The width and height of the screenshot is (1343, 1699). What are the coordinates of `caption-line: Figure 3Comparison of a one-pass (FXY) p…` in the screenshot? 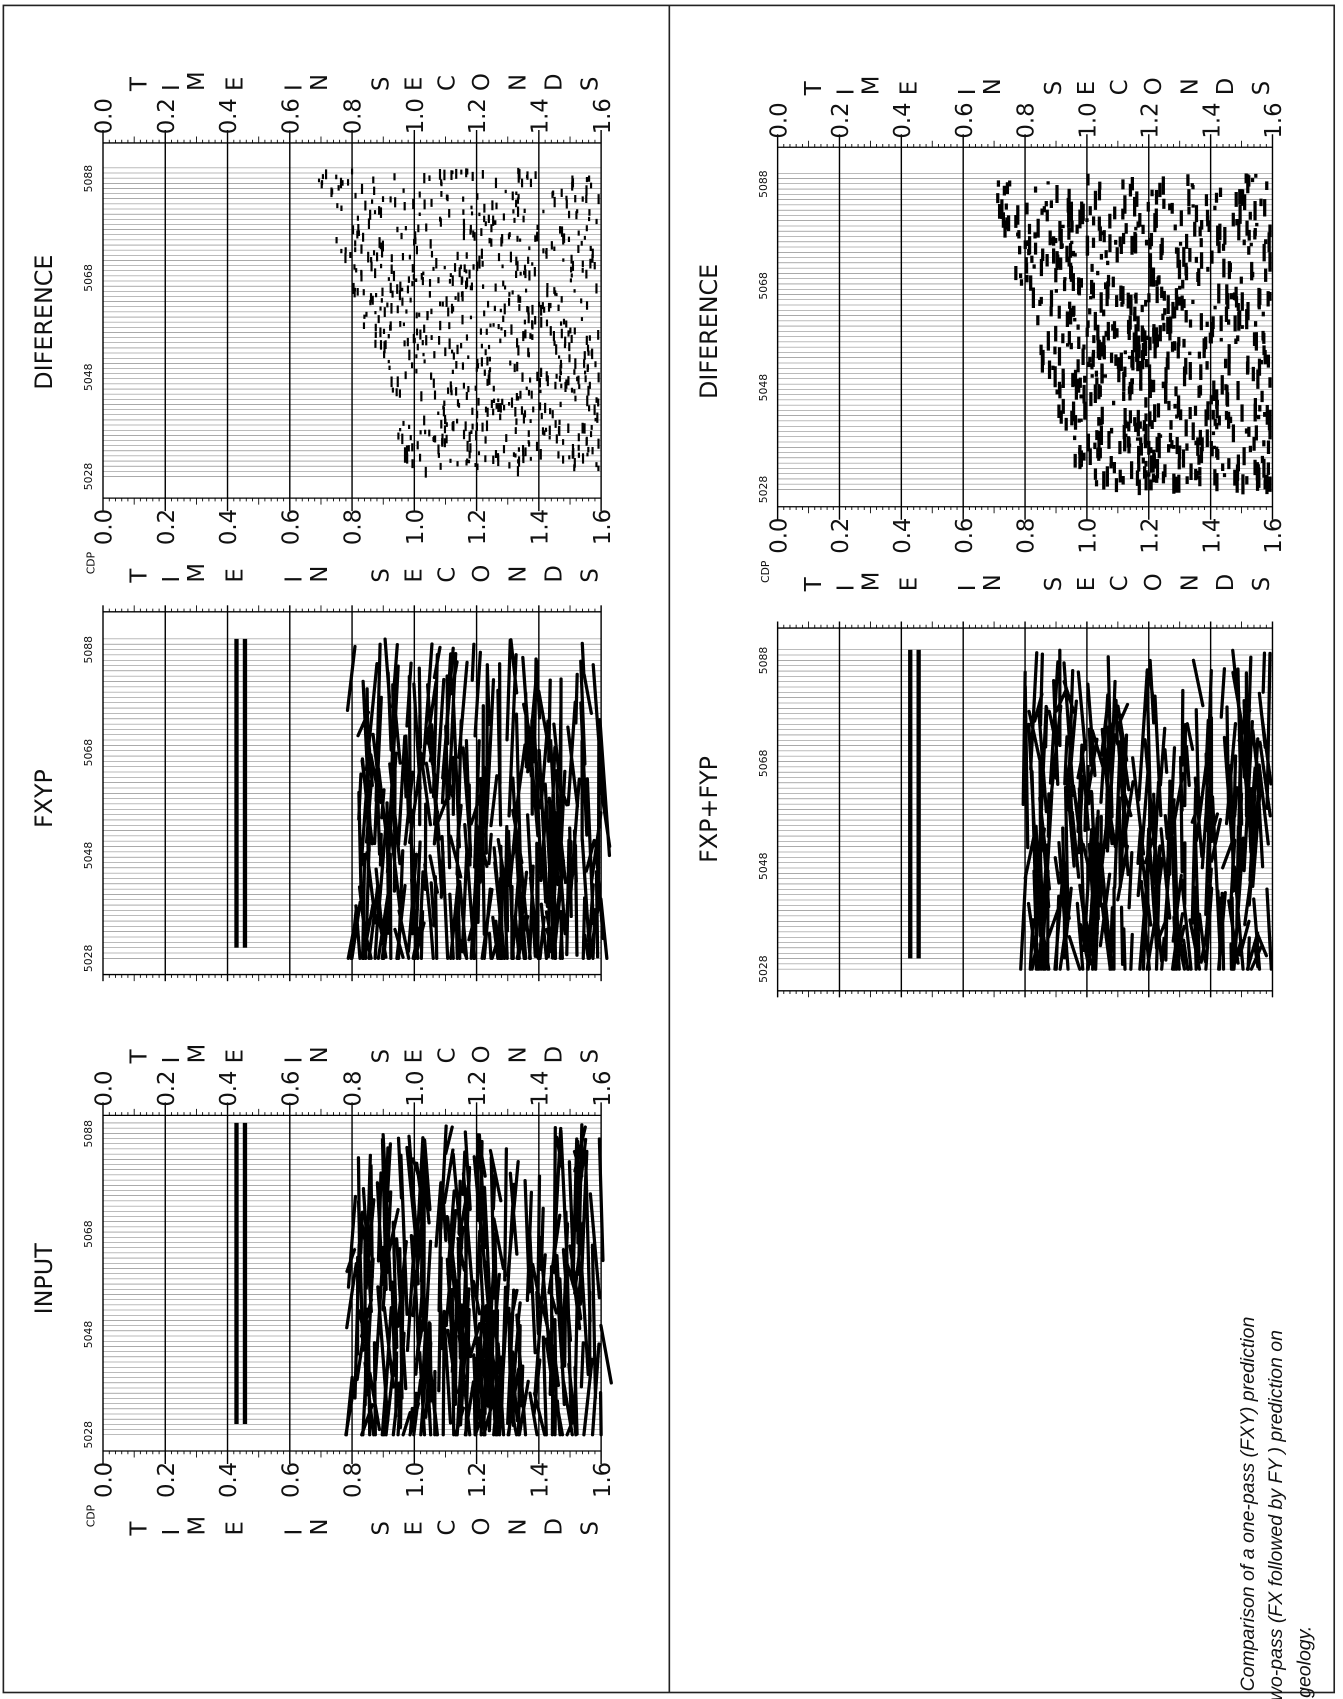 It's located at (1248, 1508).